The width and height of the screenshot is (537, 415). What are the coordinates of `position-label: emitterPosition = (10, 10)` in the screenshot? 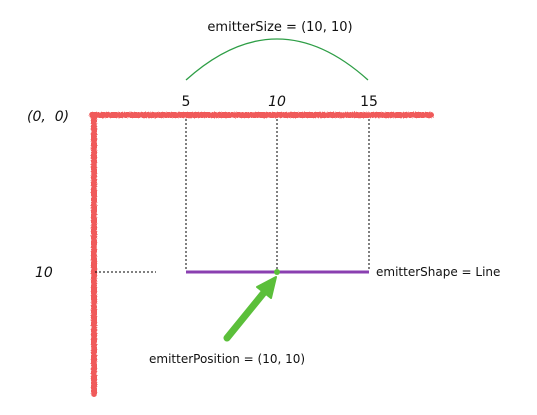 It's located at (227, 359).